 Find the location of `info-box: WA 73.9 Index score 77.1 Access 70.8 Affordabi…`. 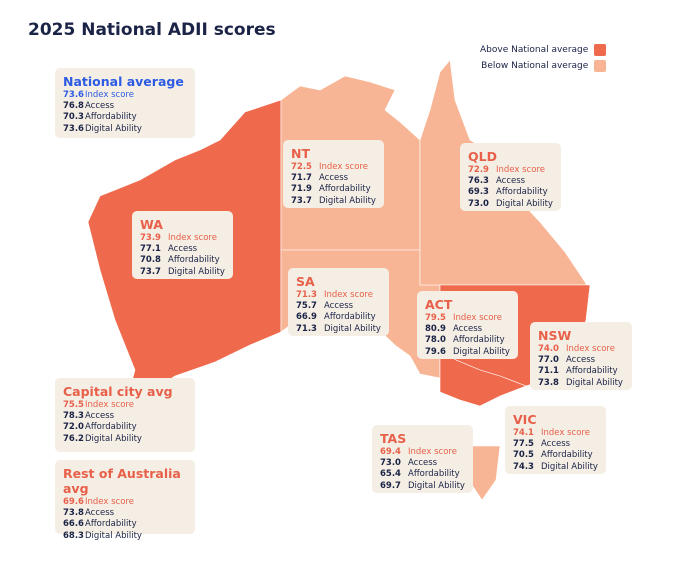

info-box: WA 73.9 Index score 77.1 Access 70.8 Affordabi… is located at coordinates (182, 245).